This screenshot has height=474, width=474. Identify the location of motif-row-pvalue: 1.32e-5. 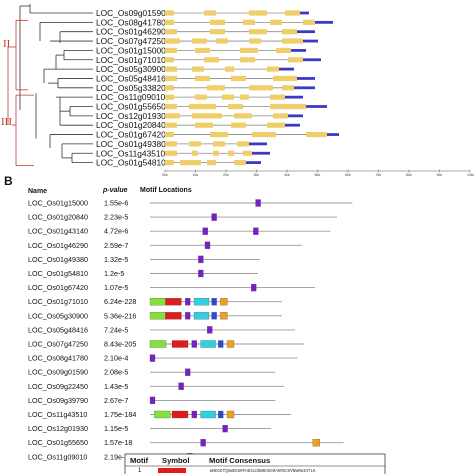
(116, 259).